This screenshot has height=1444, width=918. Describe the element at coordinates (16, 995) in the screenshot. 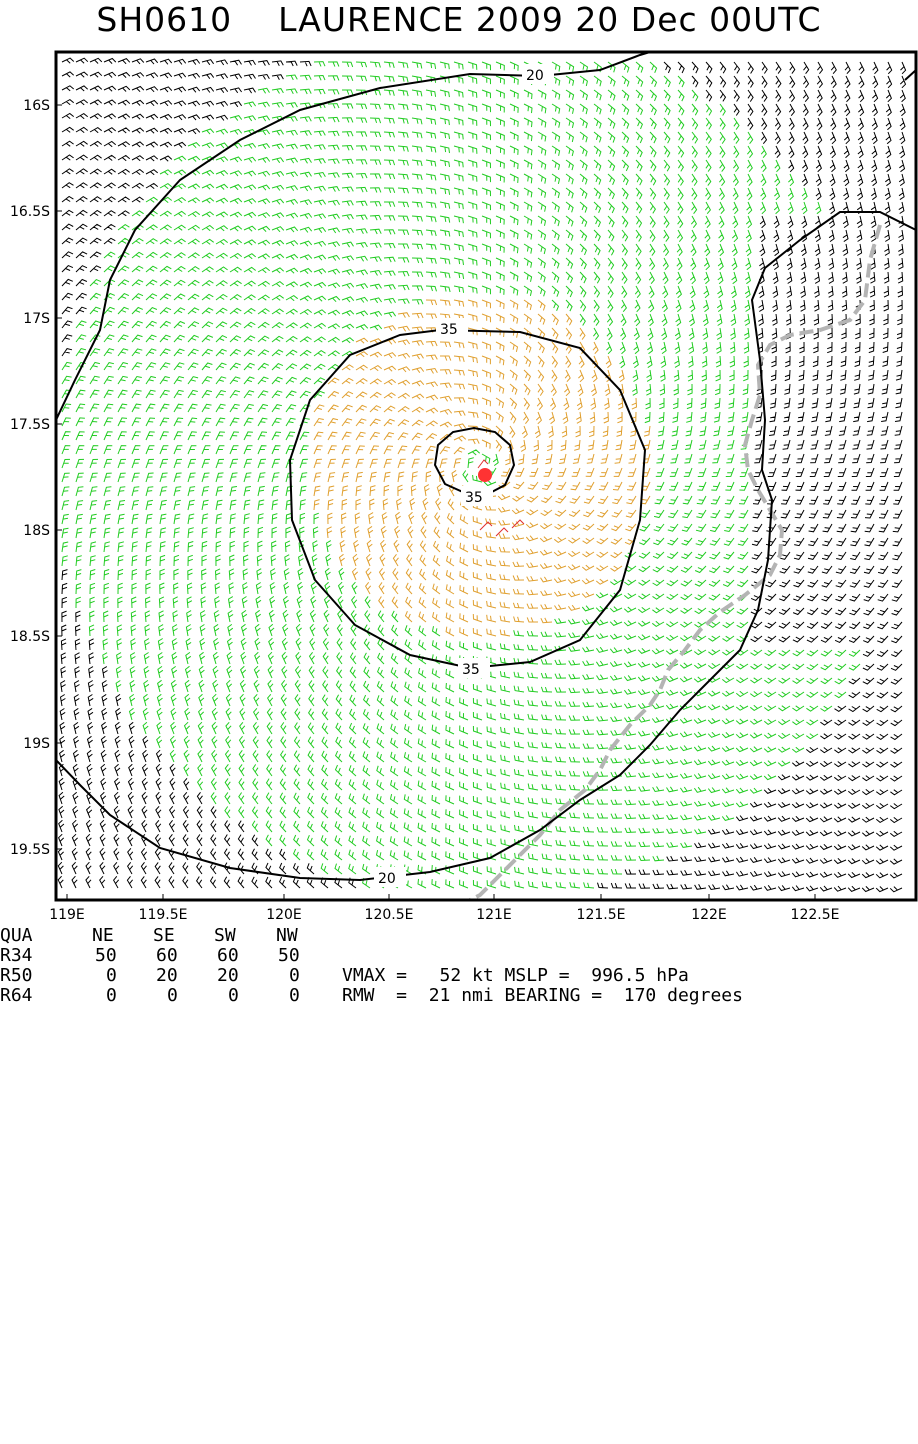

I see `r64-label: R64` at that location.